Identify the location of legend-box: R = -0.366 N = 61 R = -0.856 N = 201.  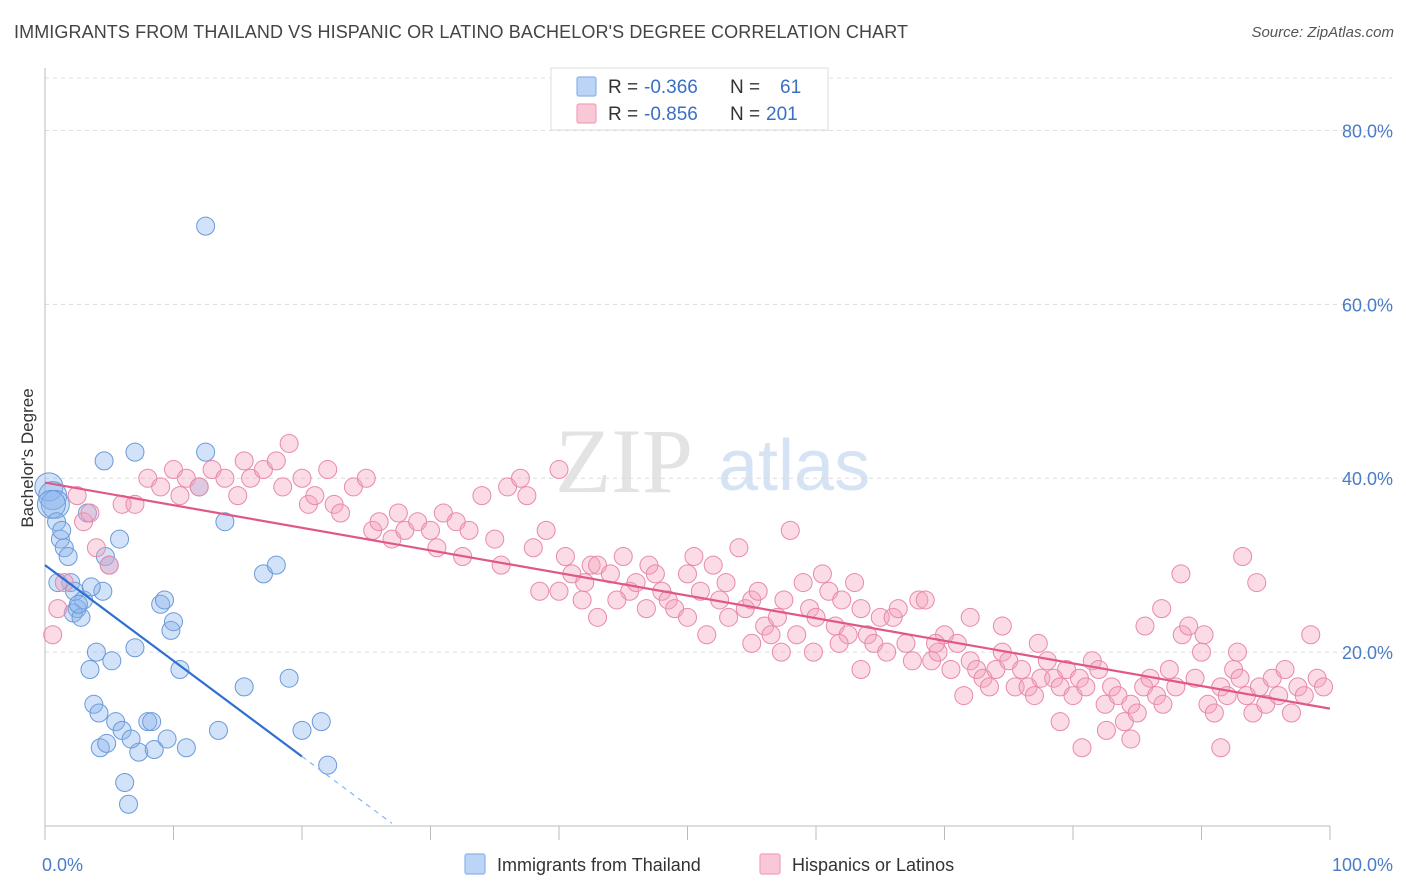
(689, 99).